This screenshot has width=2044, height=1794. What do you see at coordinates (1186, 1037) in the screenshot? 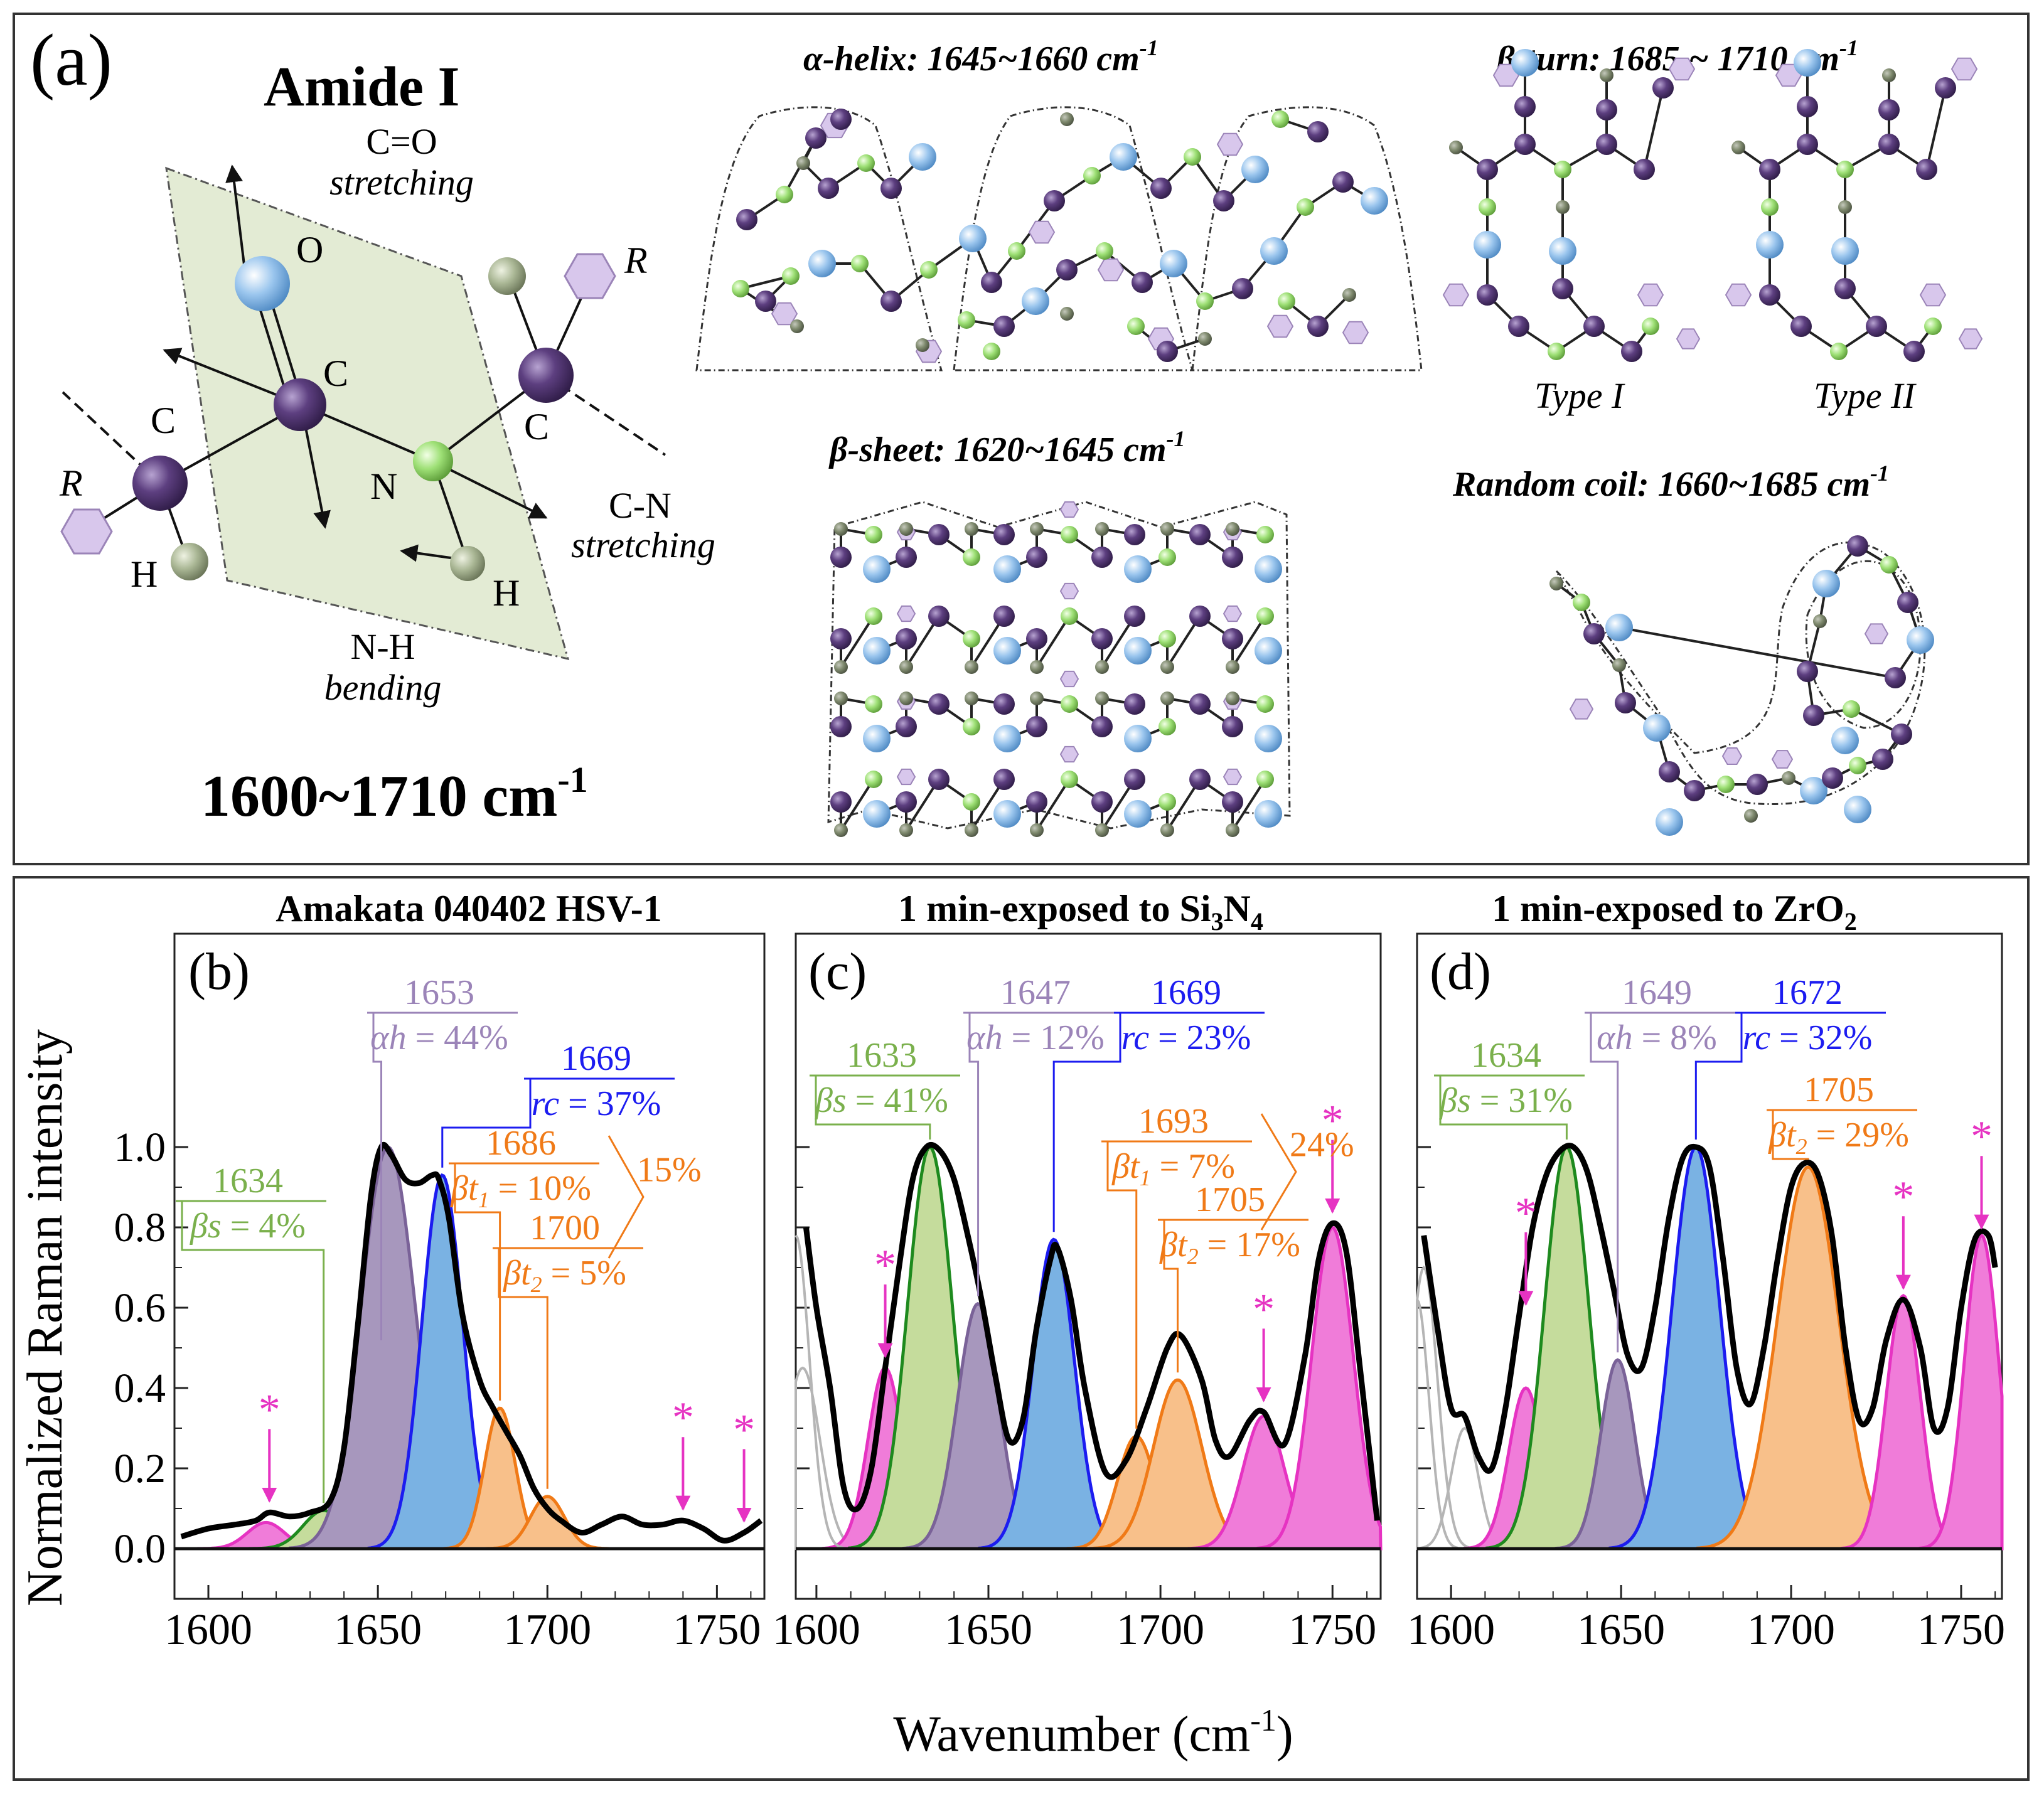
I see `annotation-fraction: rc = 23%` at bounding box center [1186, 1037].